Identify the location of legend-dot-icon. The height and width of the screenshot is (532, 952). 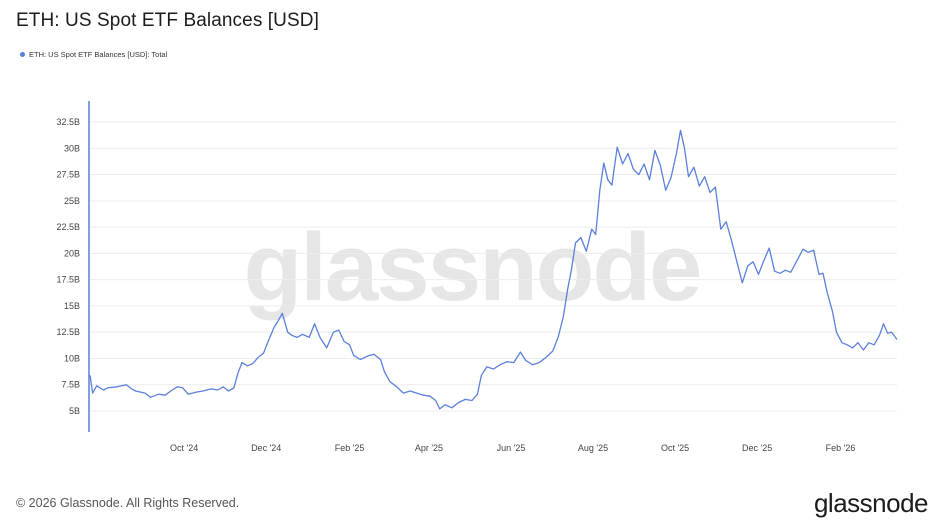
(22, 54).